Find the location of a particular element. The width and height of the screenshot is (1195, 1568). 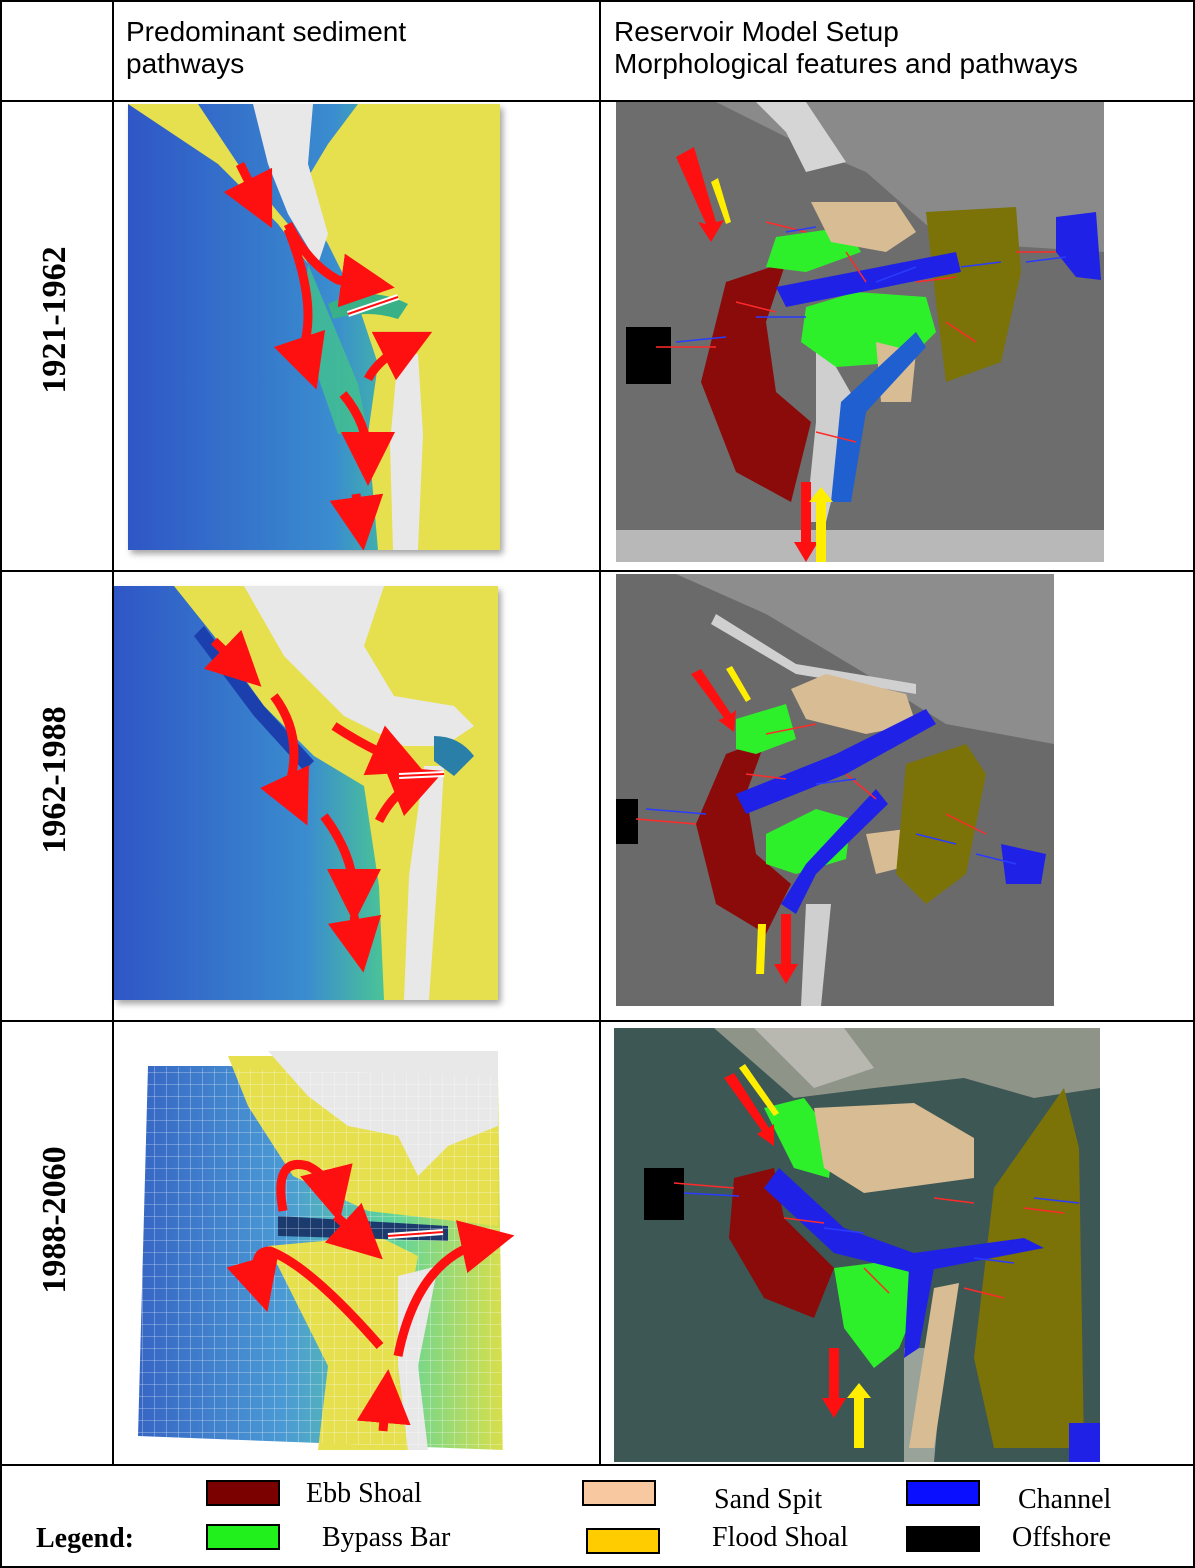

reservoir-model-1921 is located at coordinates (860, 332).